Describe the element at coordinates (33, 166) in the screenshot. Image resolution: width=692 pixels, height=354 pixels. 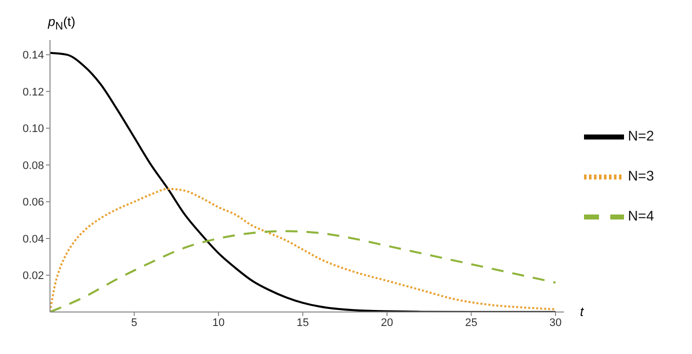
I see `y-tick-label: 0.08` at that location.